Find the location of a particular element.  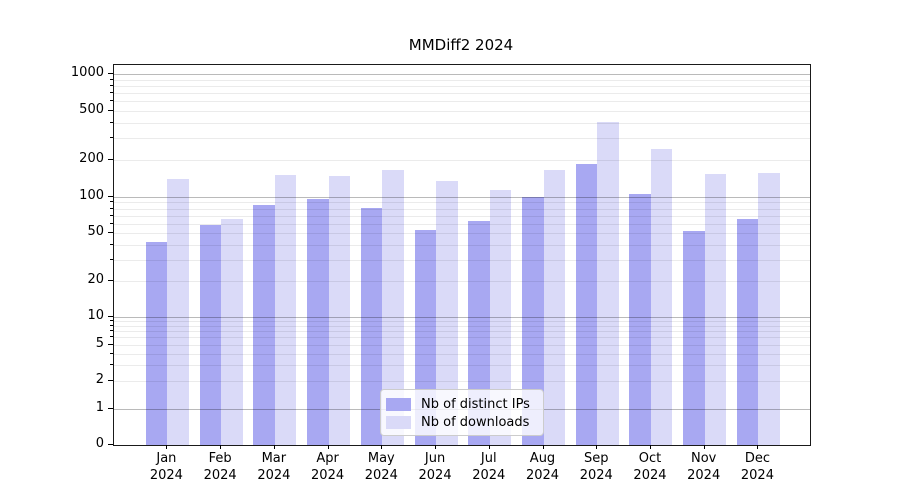

legend: Nb of distinct IPs Nb of downloads is located at coordinates (462, 412).